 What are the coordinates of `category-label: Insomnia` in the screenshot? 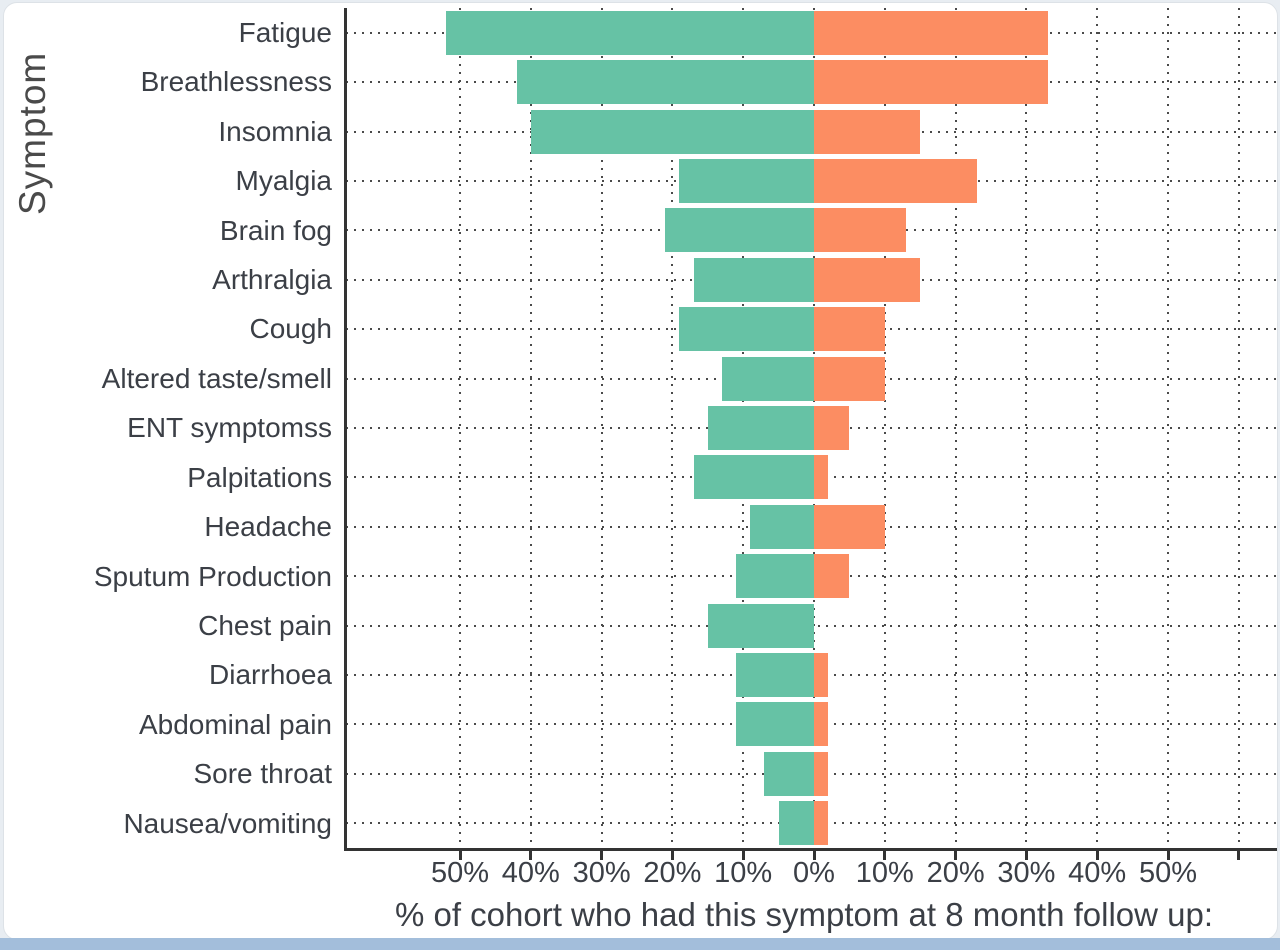 It's located at (275, 131).